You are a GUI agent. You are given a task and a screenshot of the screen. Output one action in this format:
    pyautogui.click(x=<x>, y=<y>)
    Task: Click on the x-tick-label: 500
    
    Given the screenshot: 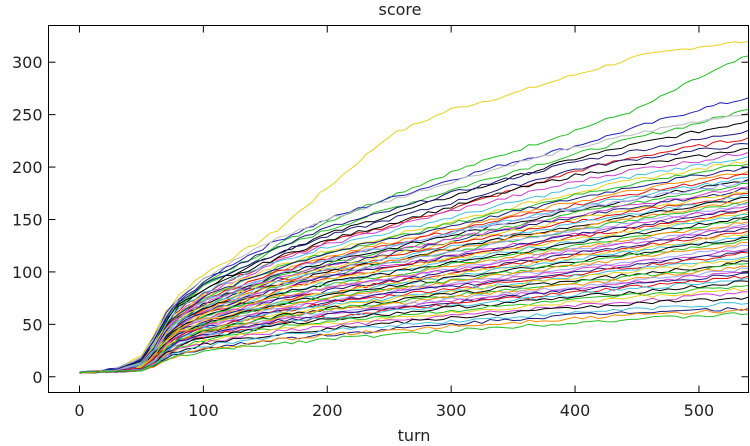 What is the action you would take?
    pyautogui.click(x=699, y=410)
    